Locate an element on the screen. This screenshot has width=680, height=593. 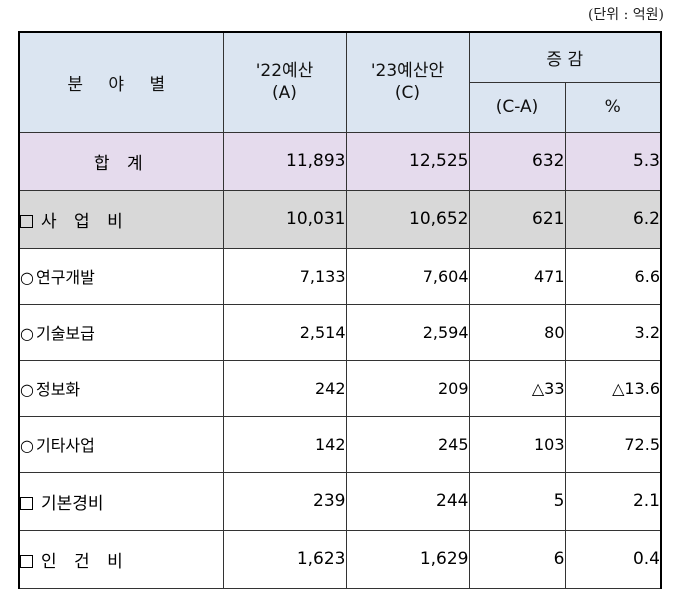
row-label: ○ 연구개발 is located at coordinates (121, 276).